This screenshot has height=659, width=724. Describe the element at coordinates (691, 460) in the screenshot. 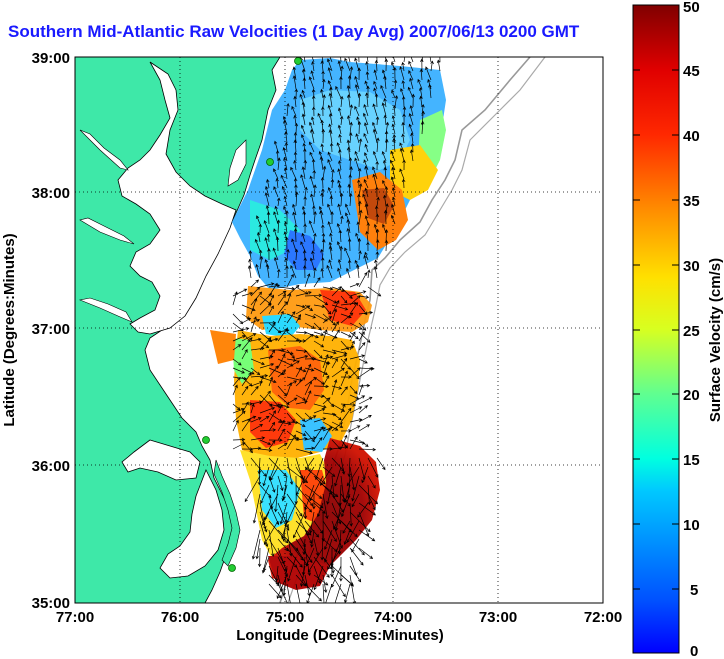

I see `colorbar-tick-label: 15` at that location.